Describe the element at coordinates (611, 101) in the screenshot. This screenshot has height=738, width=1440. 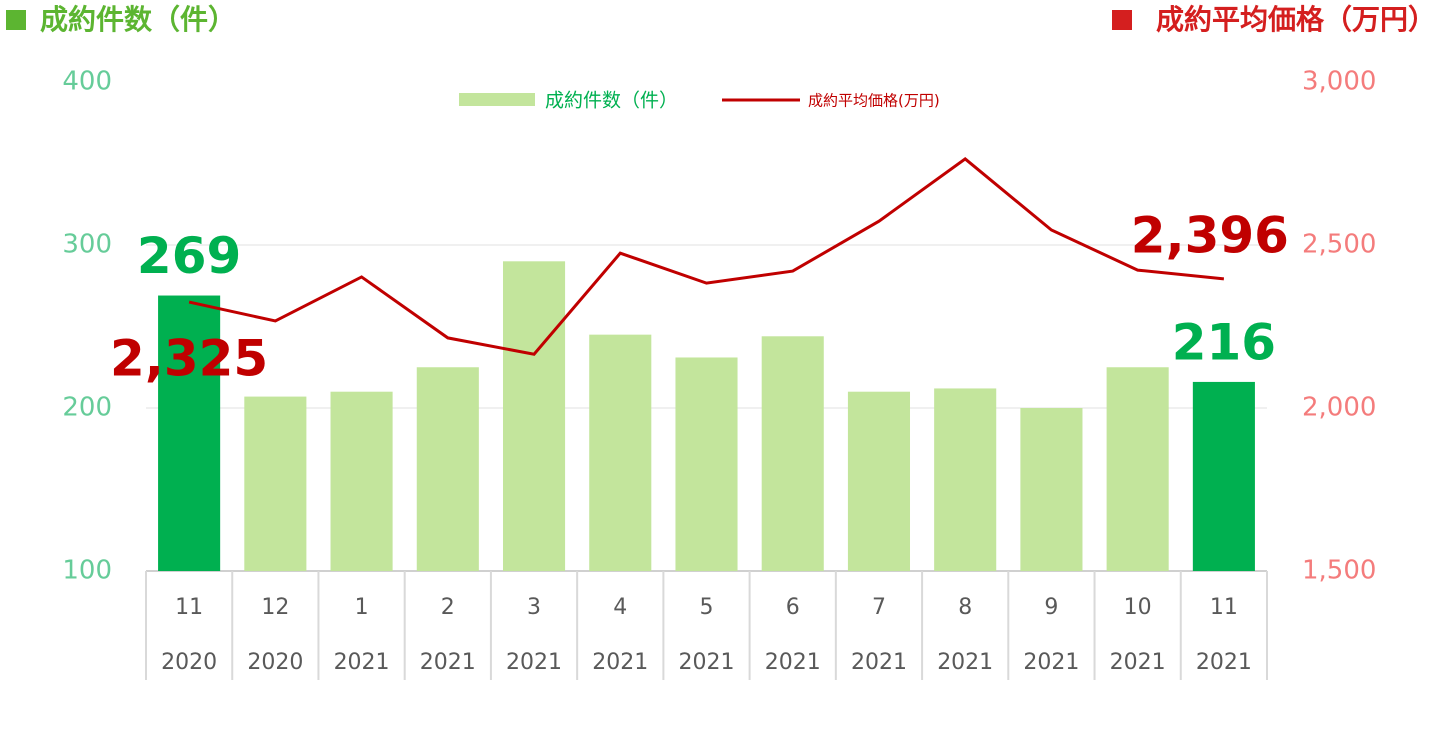
I see `legend-label: 成約件数（件）` at that location.